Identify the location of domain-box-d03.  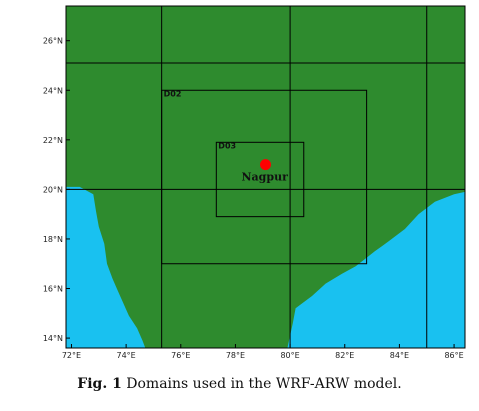
(260, 179).